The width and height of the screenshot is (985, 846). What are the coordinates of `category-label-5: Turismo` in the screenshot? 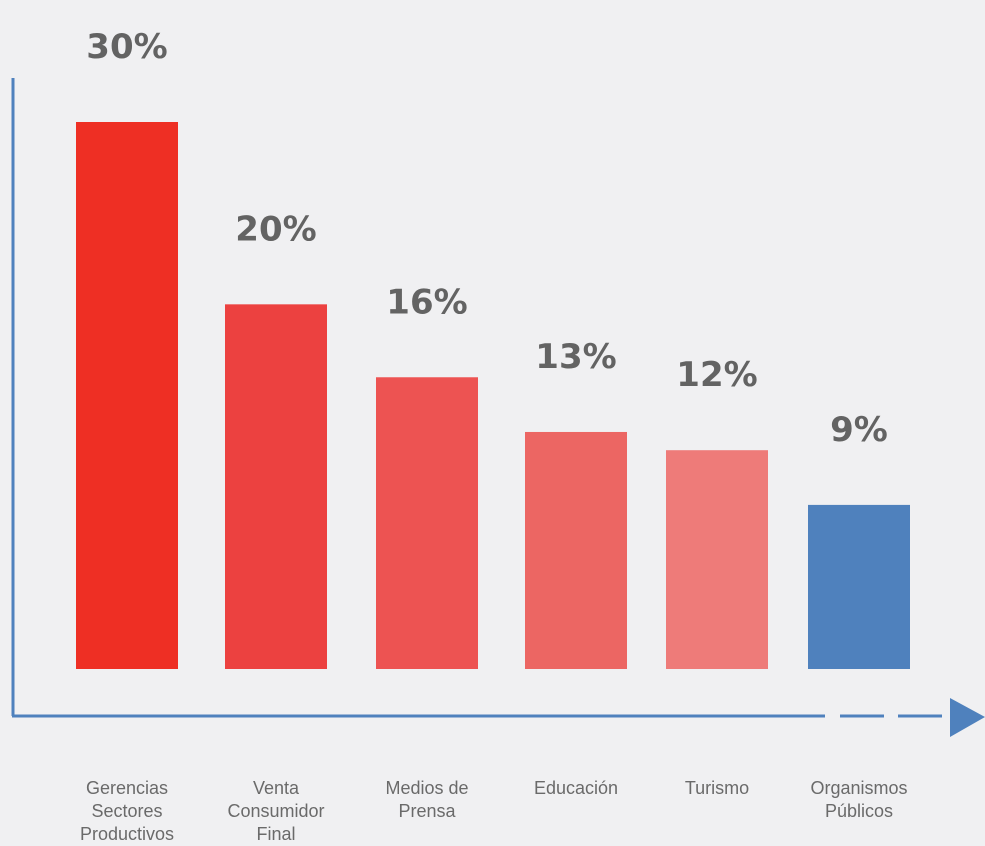 It's located at (717, 788).